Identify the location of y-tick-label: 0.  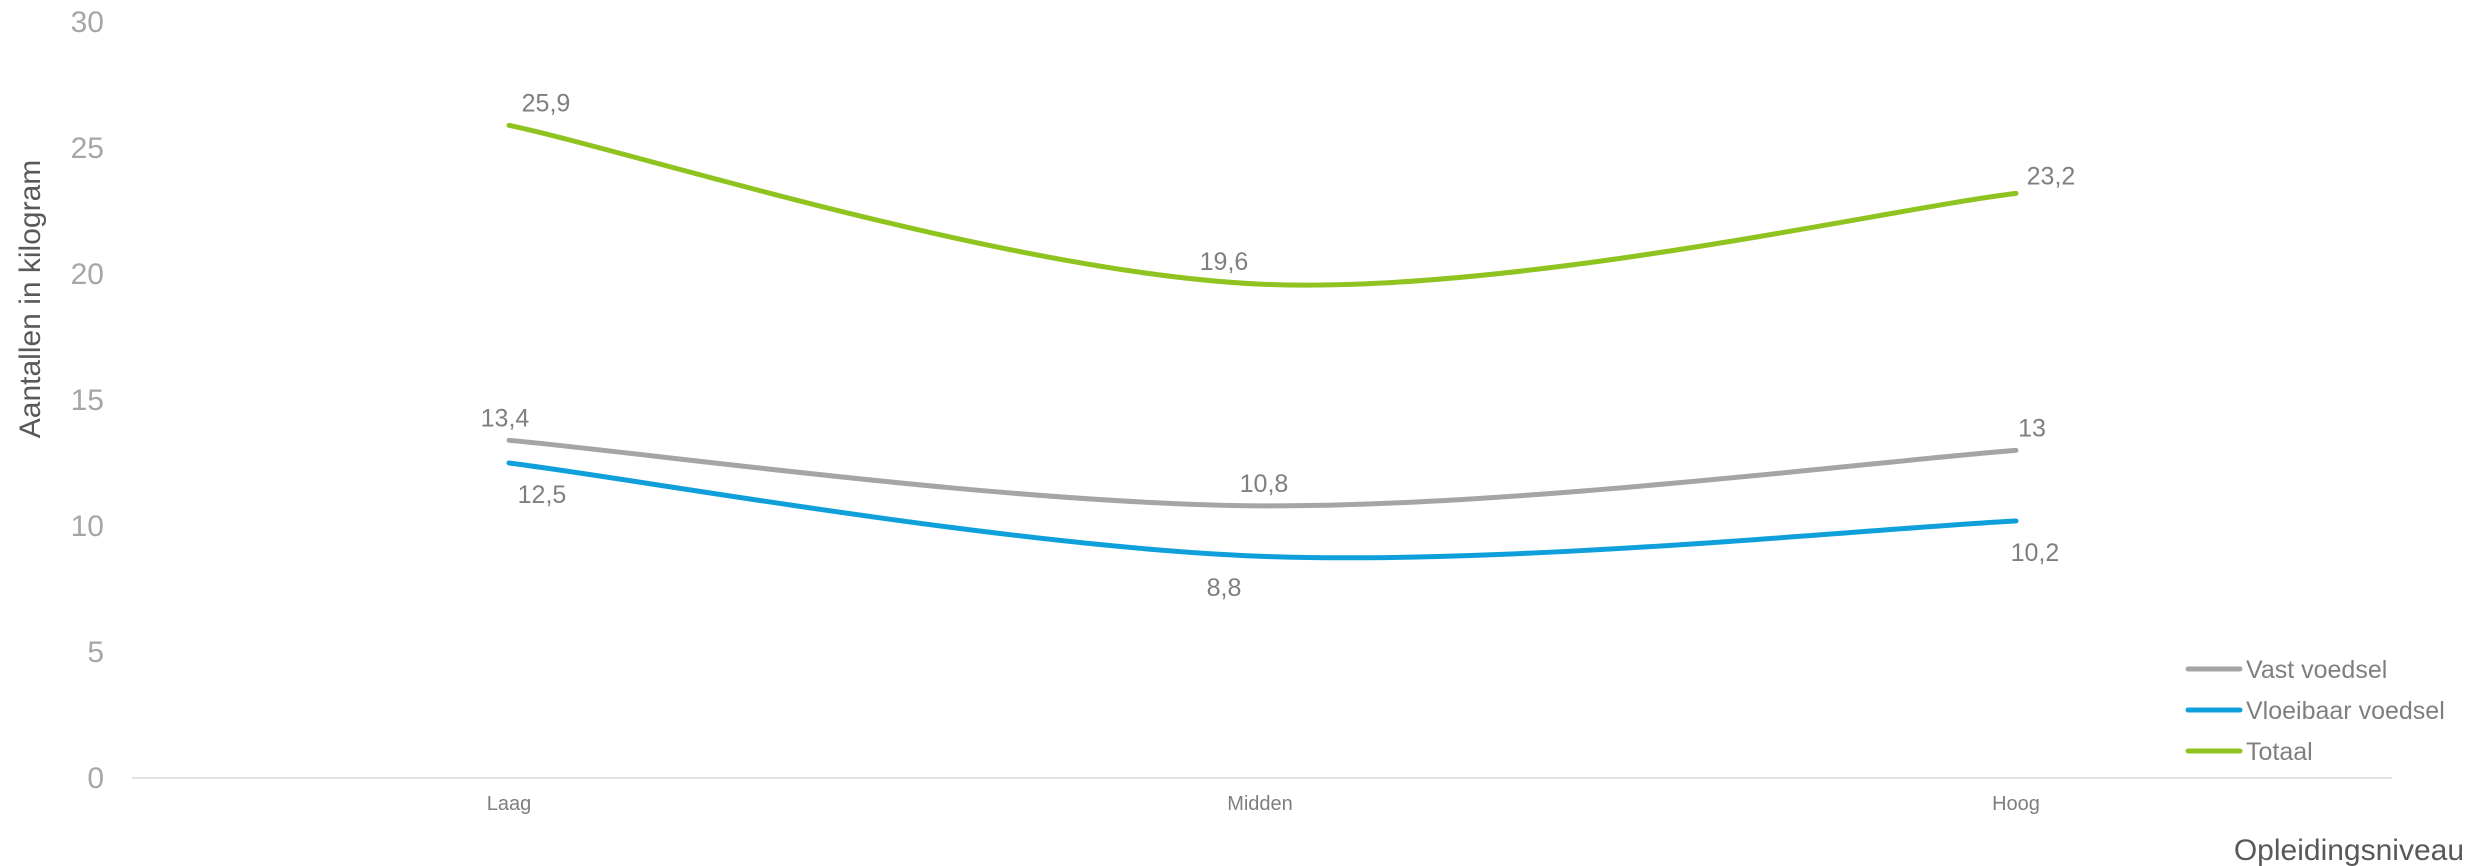
(95, 778).